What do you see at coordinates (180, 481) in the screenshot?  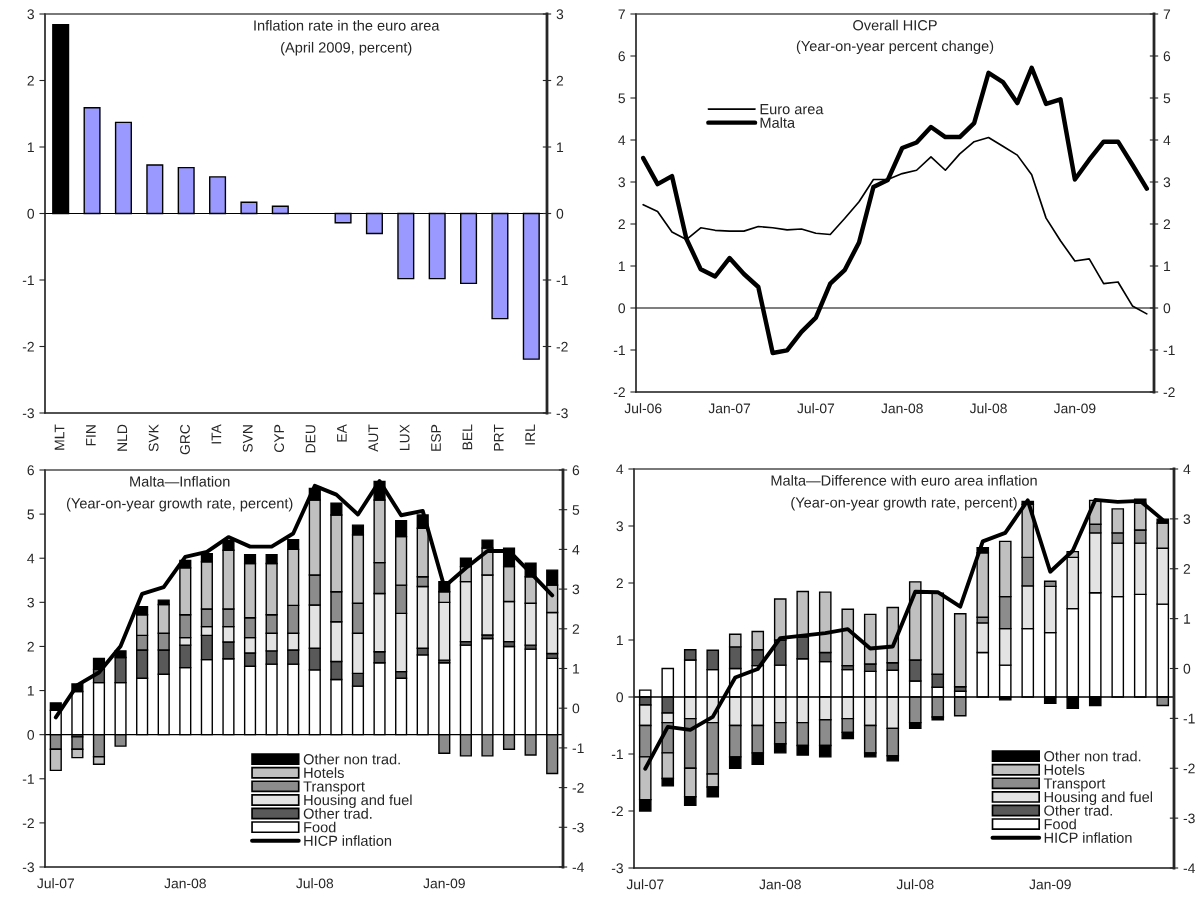 I see `chart-title: Malta—Inflation` at bounding box center [180, 481].